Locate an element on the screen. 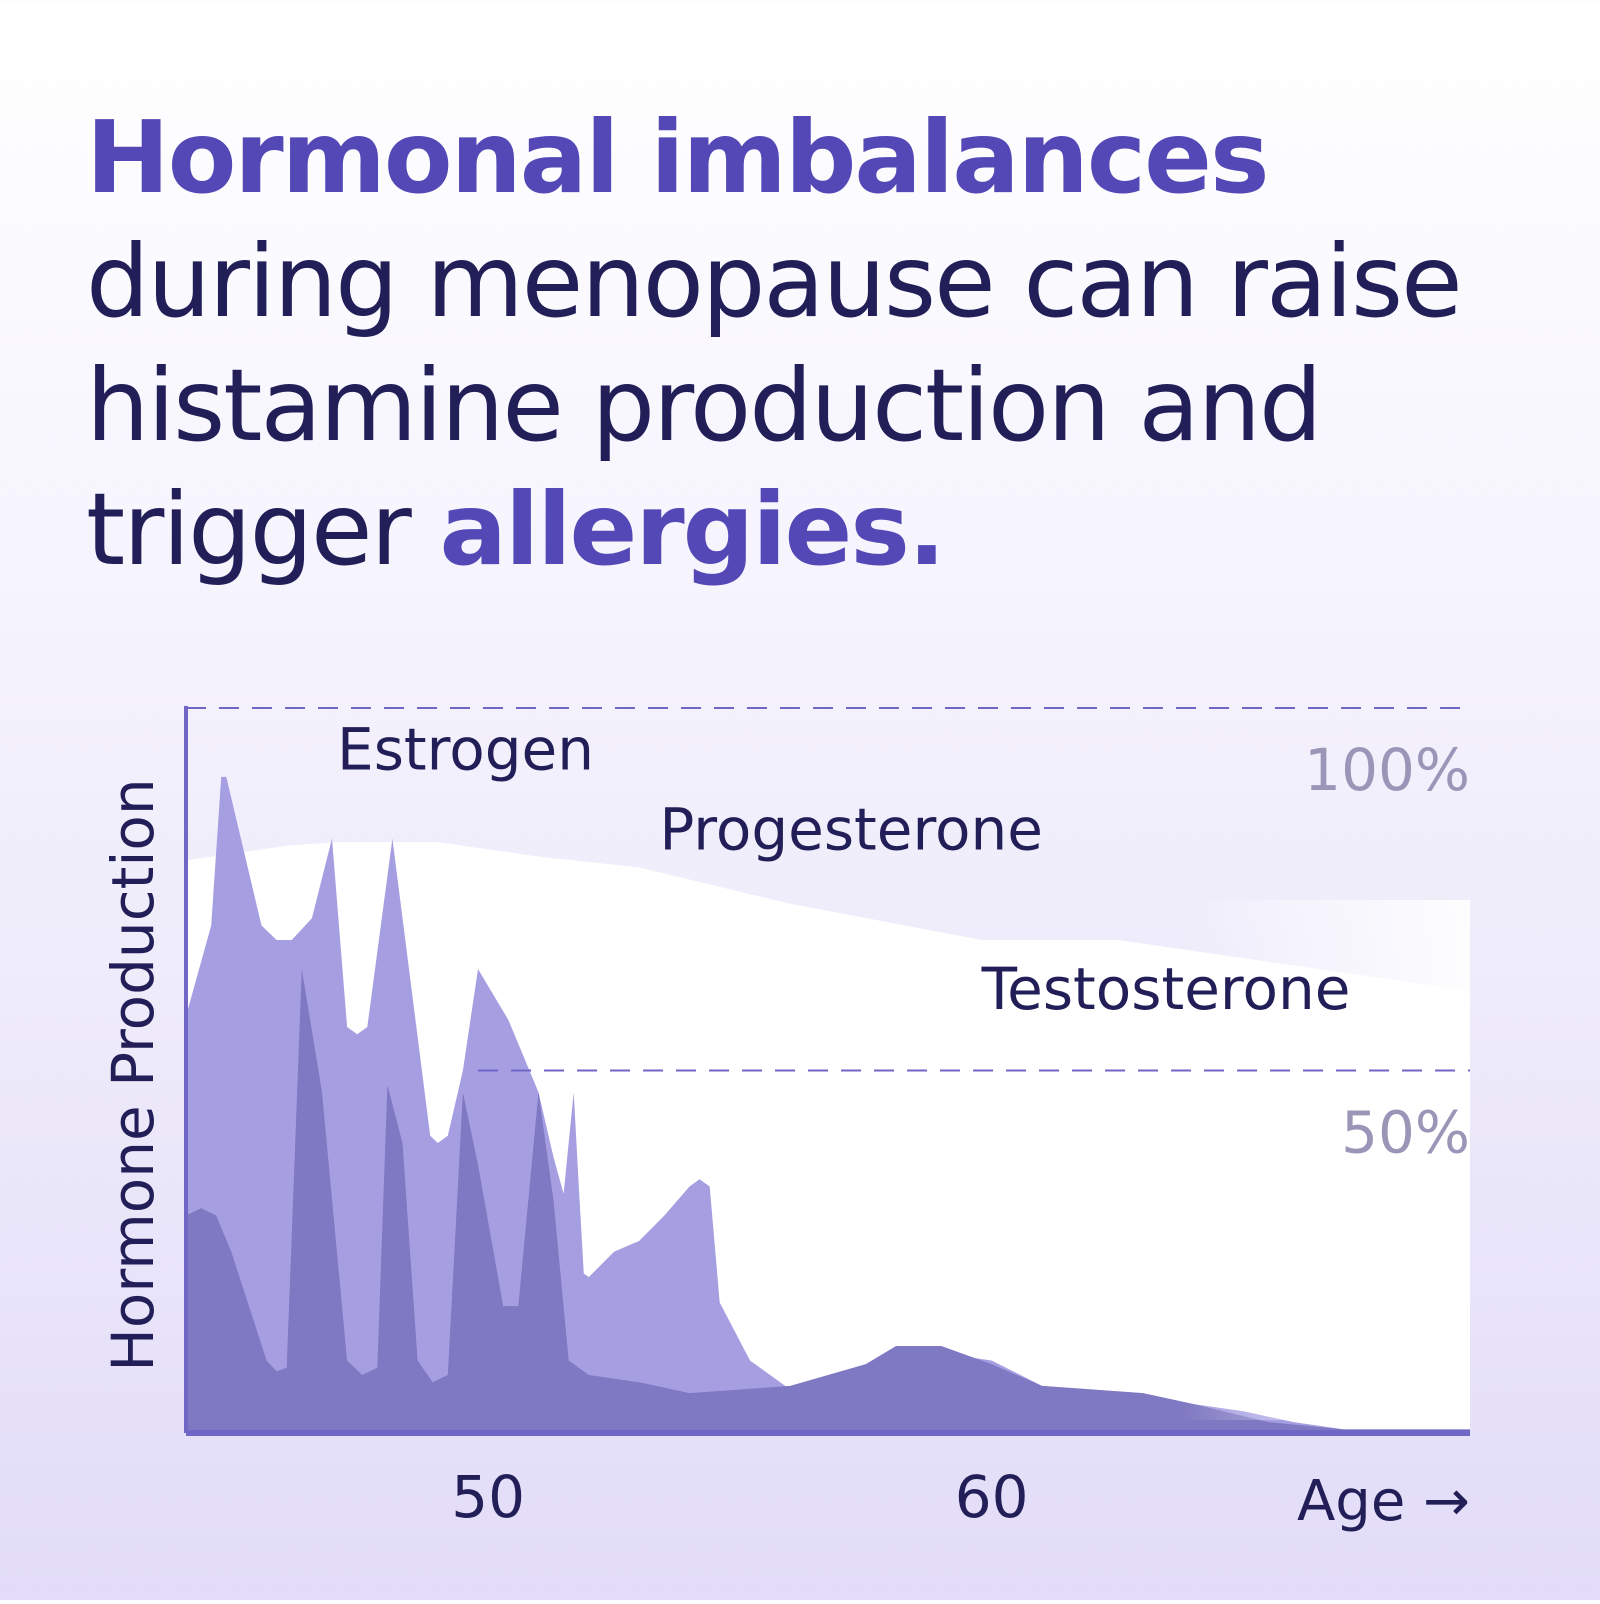  headline-allergies: allergies. is located at coordinates (692, 529).